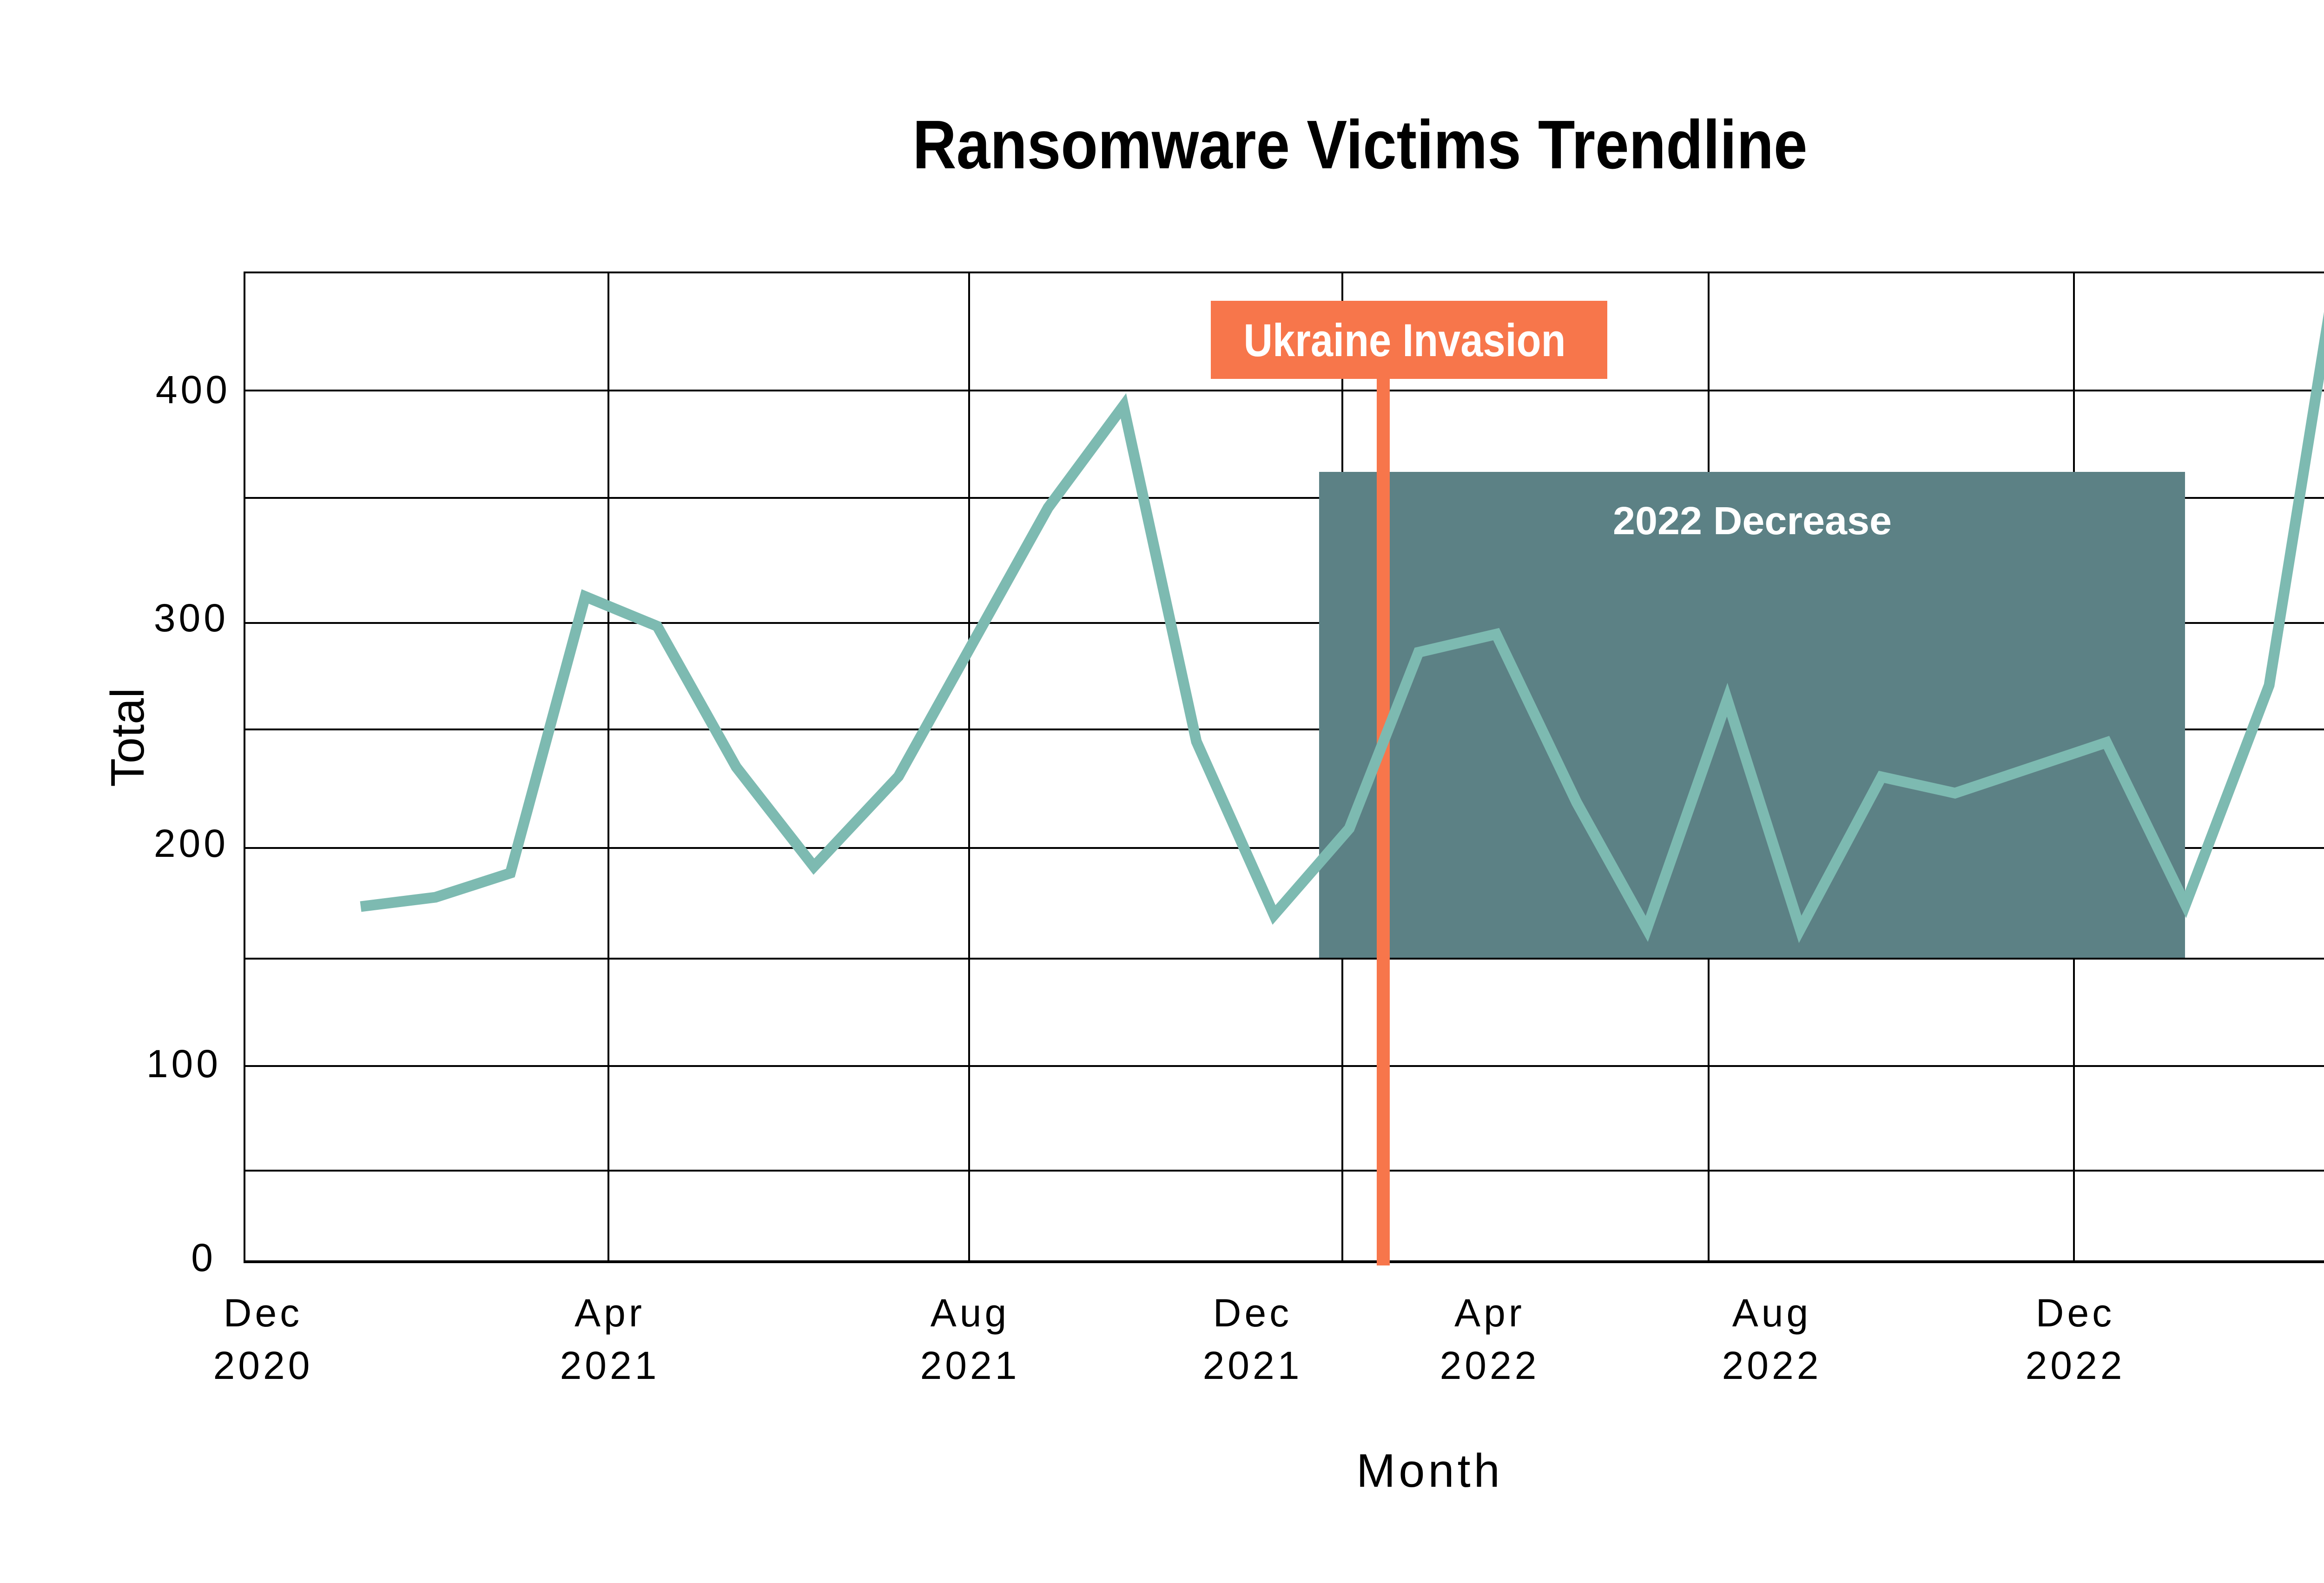 This screenshot has width=2324, height=1583. Describe the element at coordinates (203, 1257) in the screenshot. I see `svg-text: 0` at that location.